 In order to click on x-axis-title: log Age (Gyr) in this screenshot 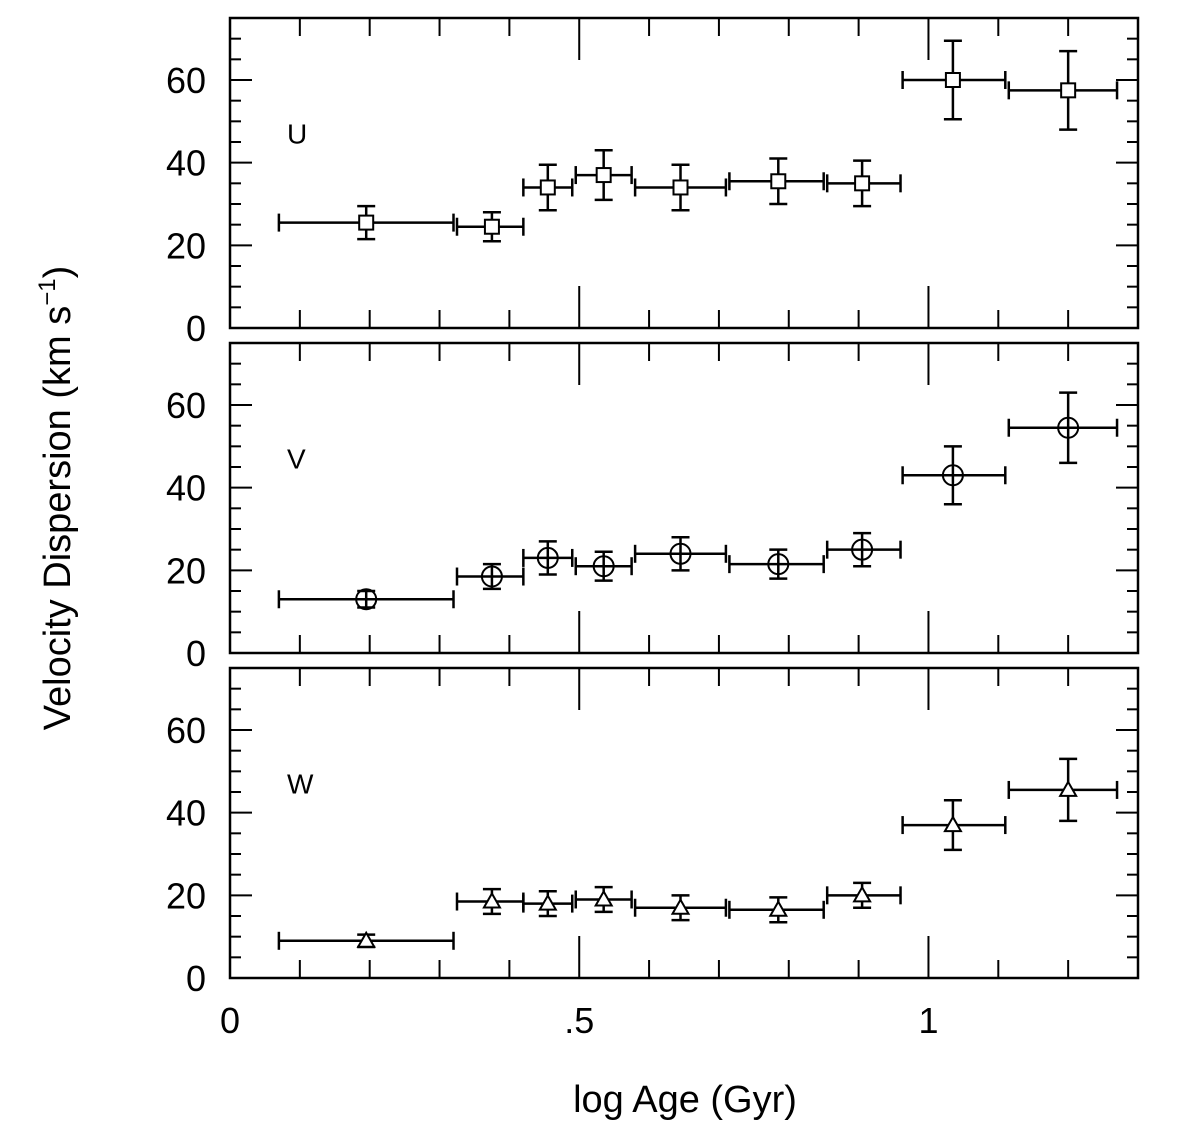, I will do `click(685, 1100)`.